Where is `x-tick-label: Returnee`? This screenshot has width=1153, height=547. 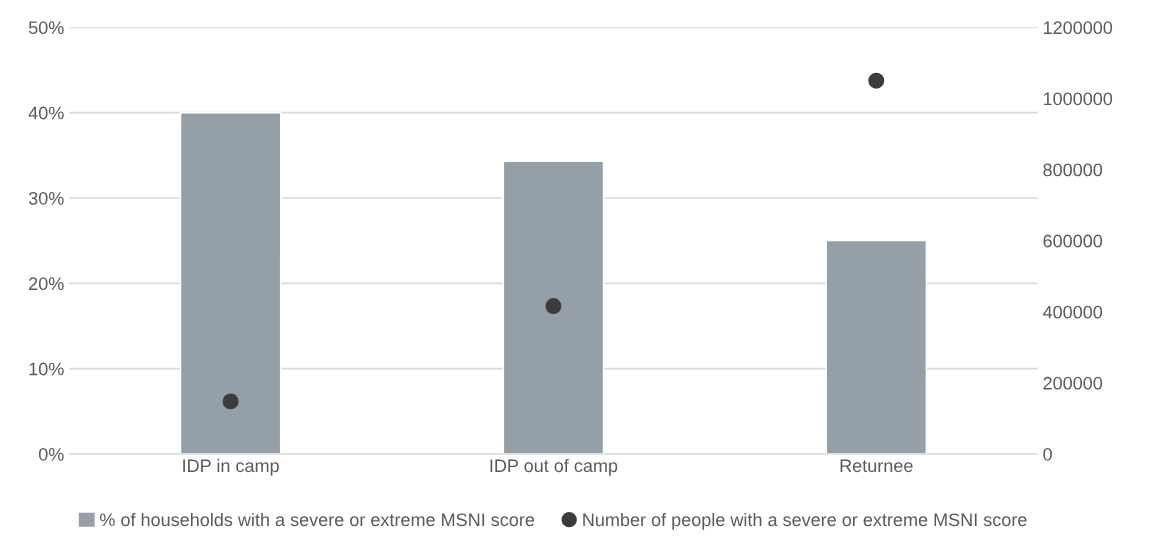
x-tick-label: Returnee is located at coordinates (876, 466).